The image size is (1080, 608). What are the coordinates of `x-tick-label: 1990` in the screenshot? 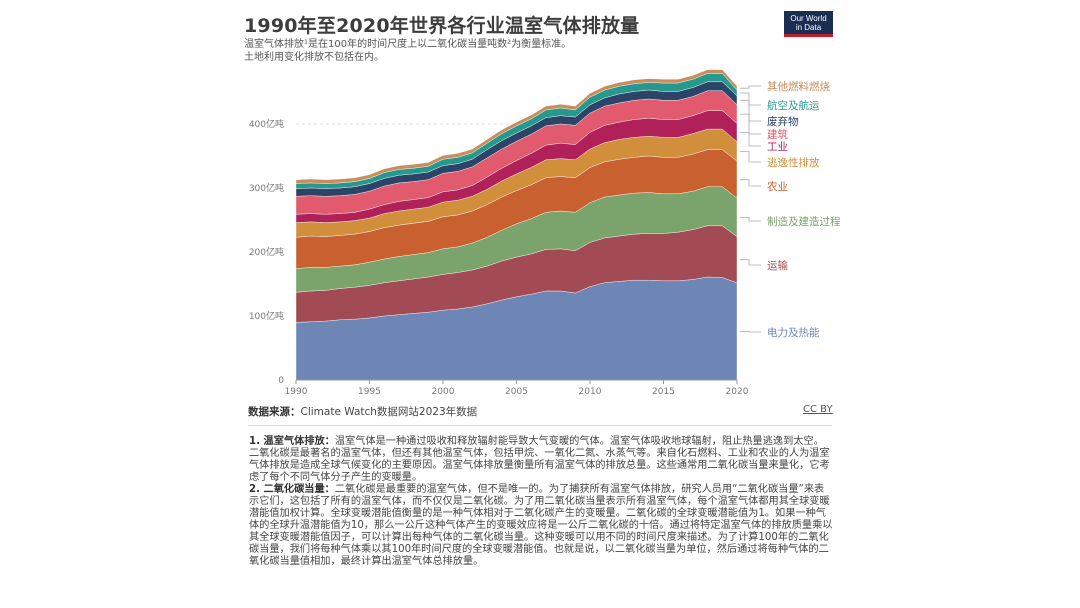 It's located at (296, 392).